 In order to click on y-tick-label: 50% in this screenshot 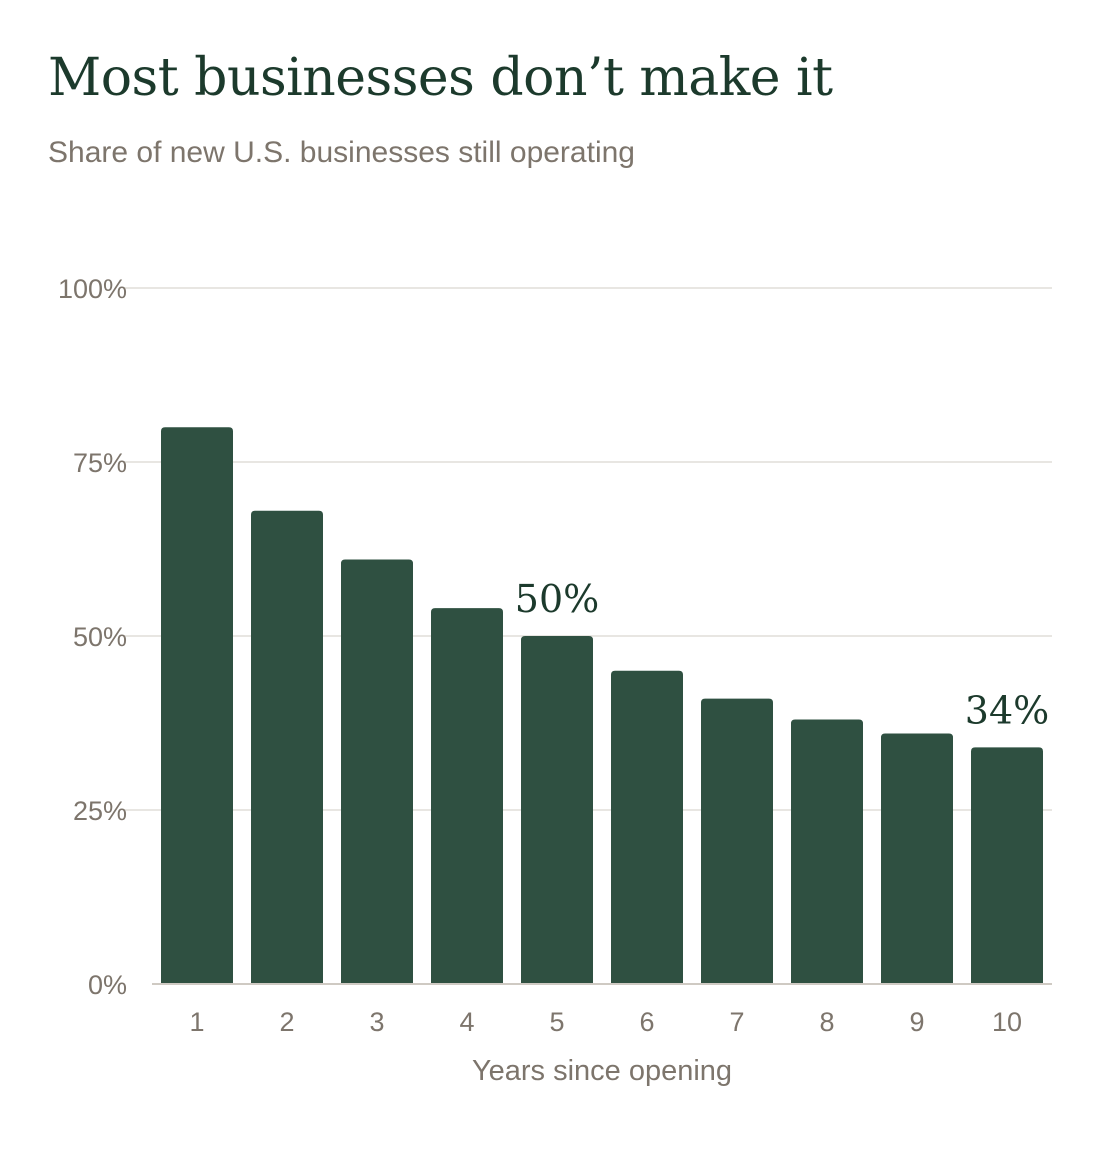, I will do `click(100, 637)`.